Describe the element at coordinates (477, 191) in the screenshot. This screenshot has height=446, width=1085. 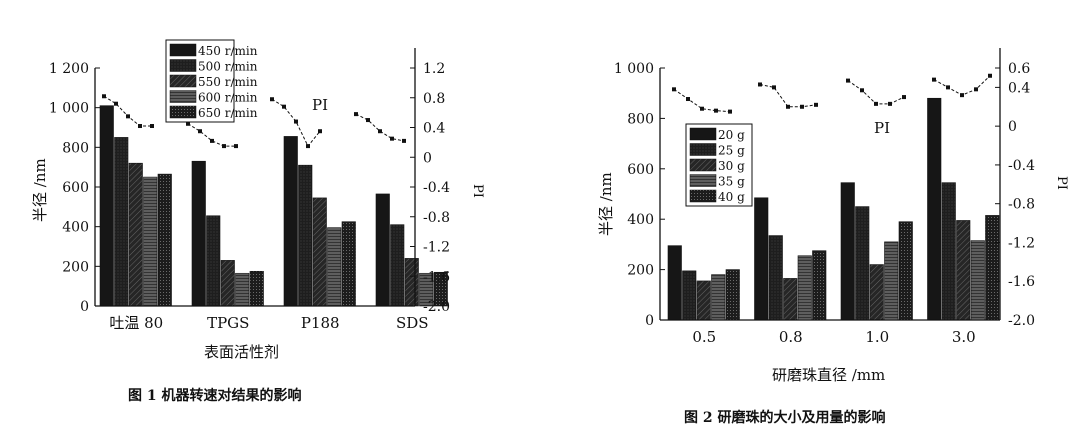
I see `chart1-y2label: PI` at that location.